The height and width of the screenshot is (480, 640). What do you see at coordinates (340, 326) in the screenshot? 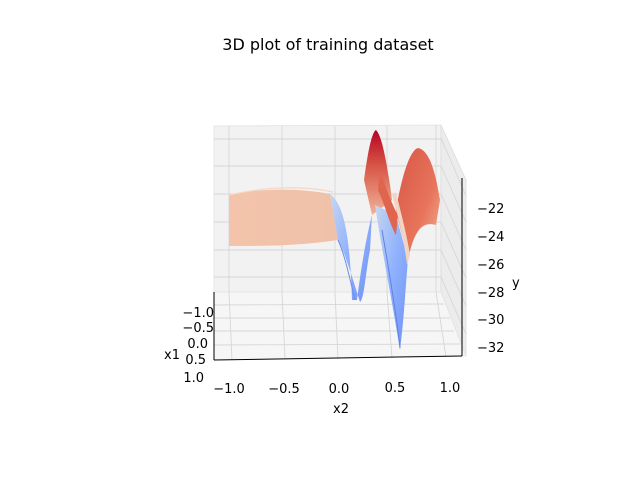
I see `pane-floor` at bounding box center [340, 326].